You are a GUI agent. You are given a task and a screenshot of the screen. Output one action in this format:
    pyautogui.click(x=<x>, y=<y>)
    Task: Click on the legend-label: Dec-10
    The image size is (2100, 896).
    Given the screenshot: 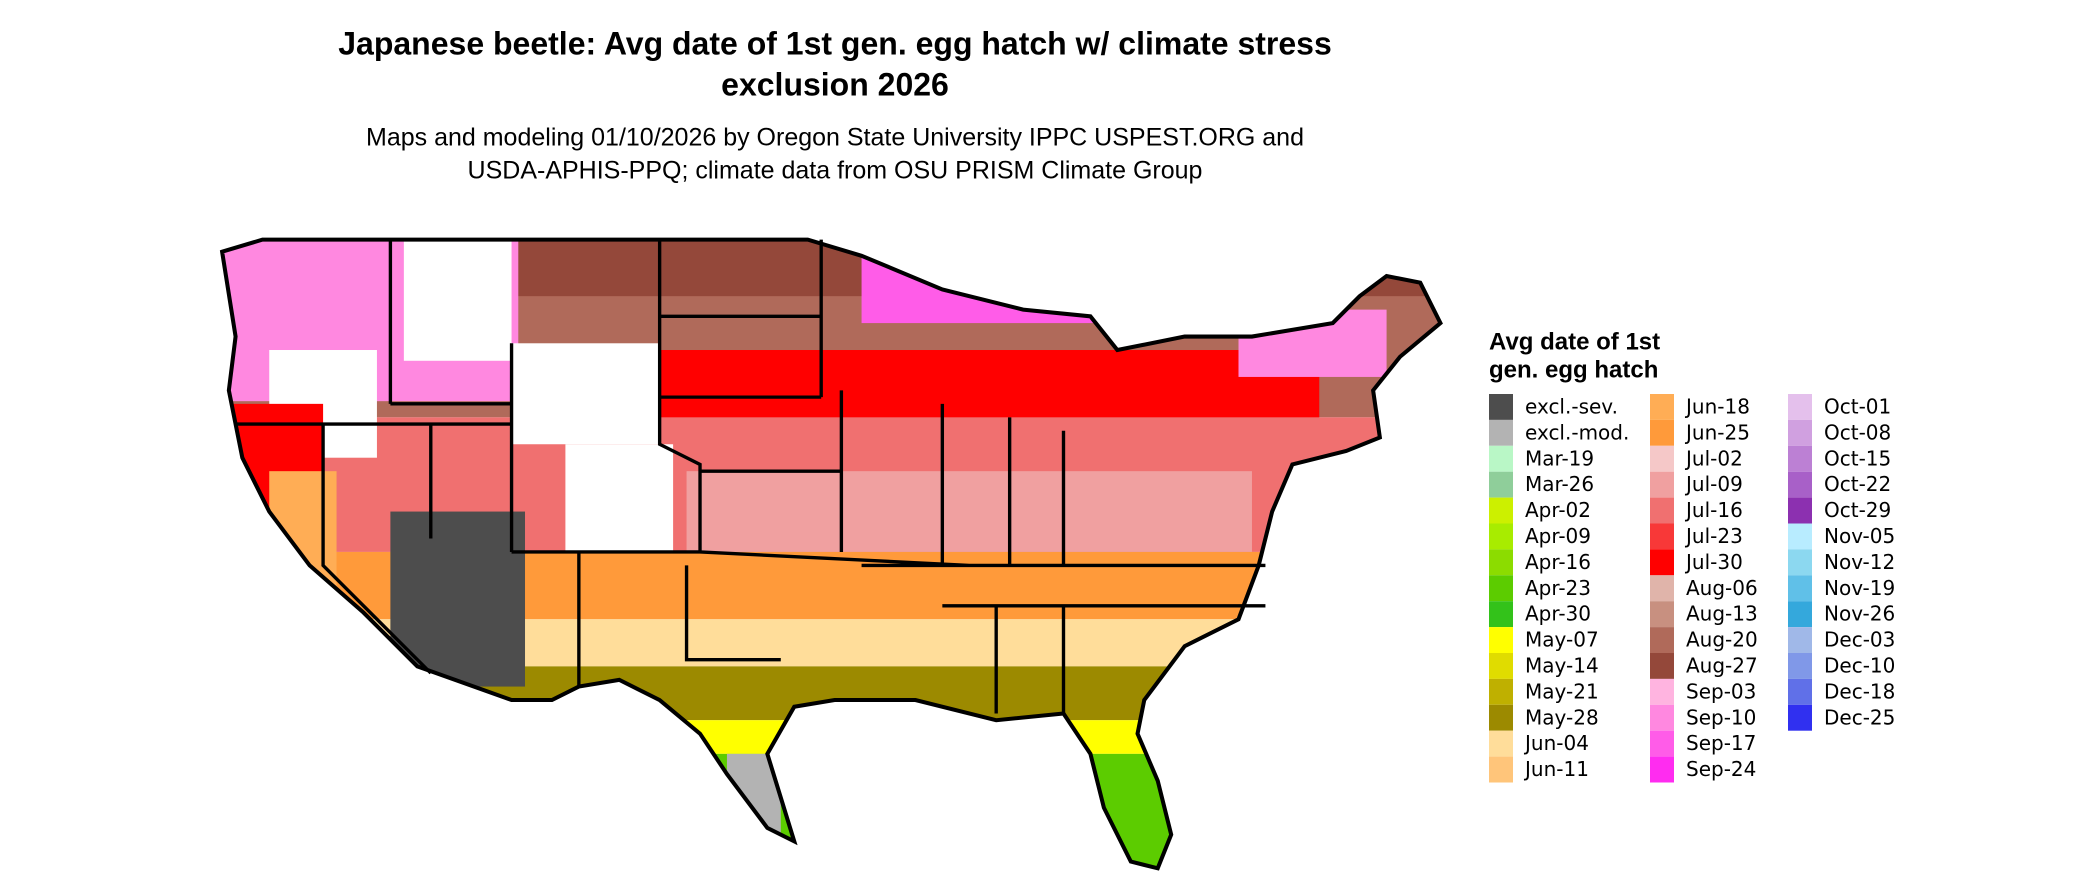 What is the action you would take?
    pyautogui.click(x=1859, y=665)
    